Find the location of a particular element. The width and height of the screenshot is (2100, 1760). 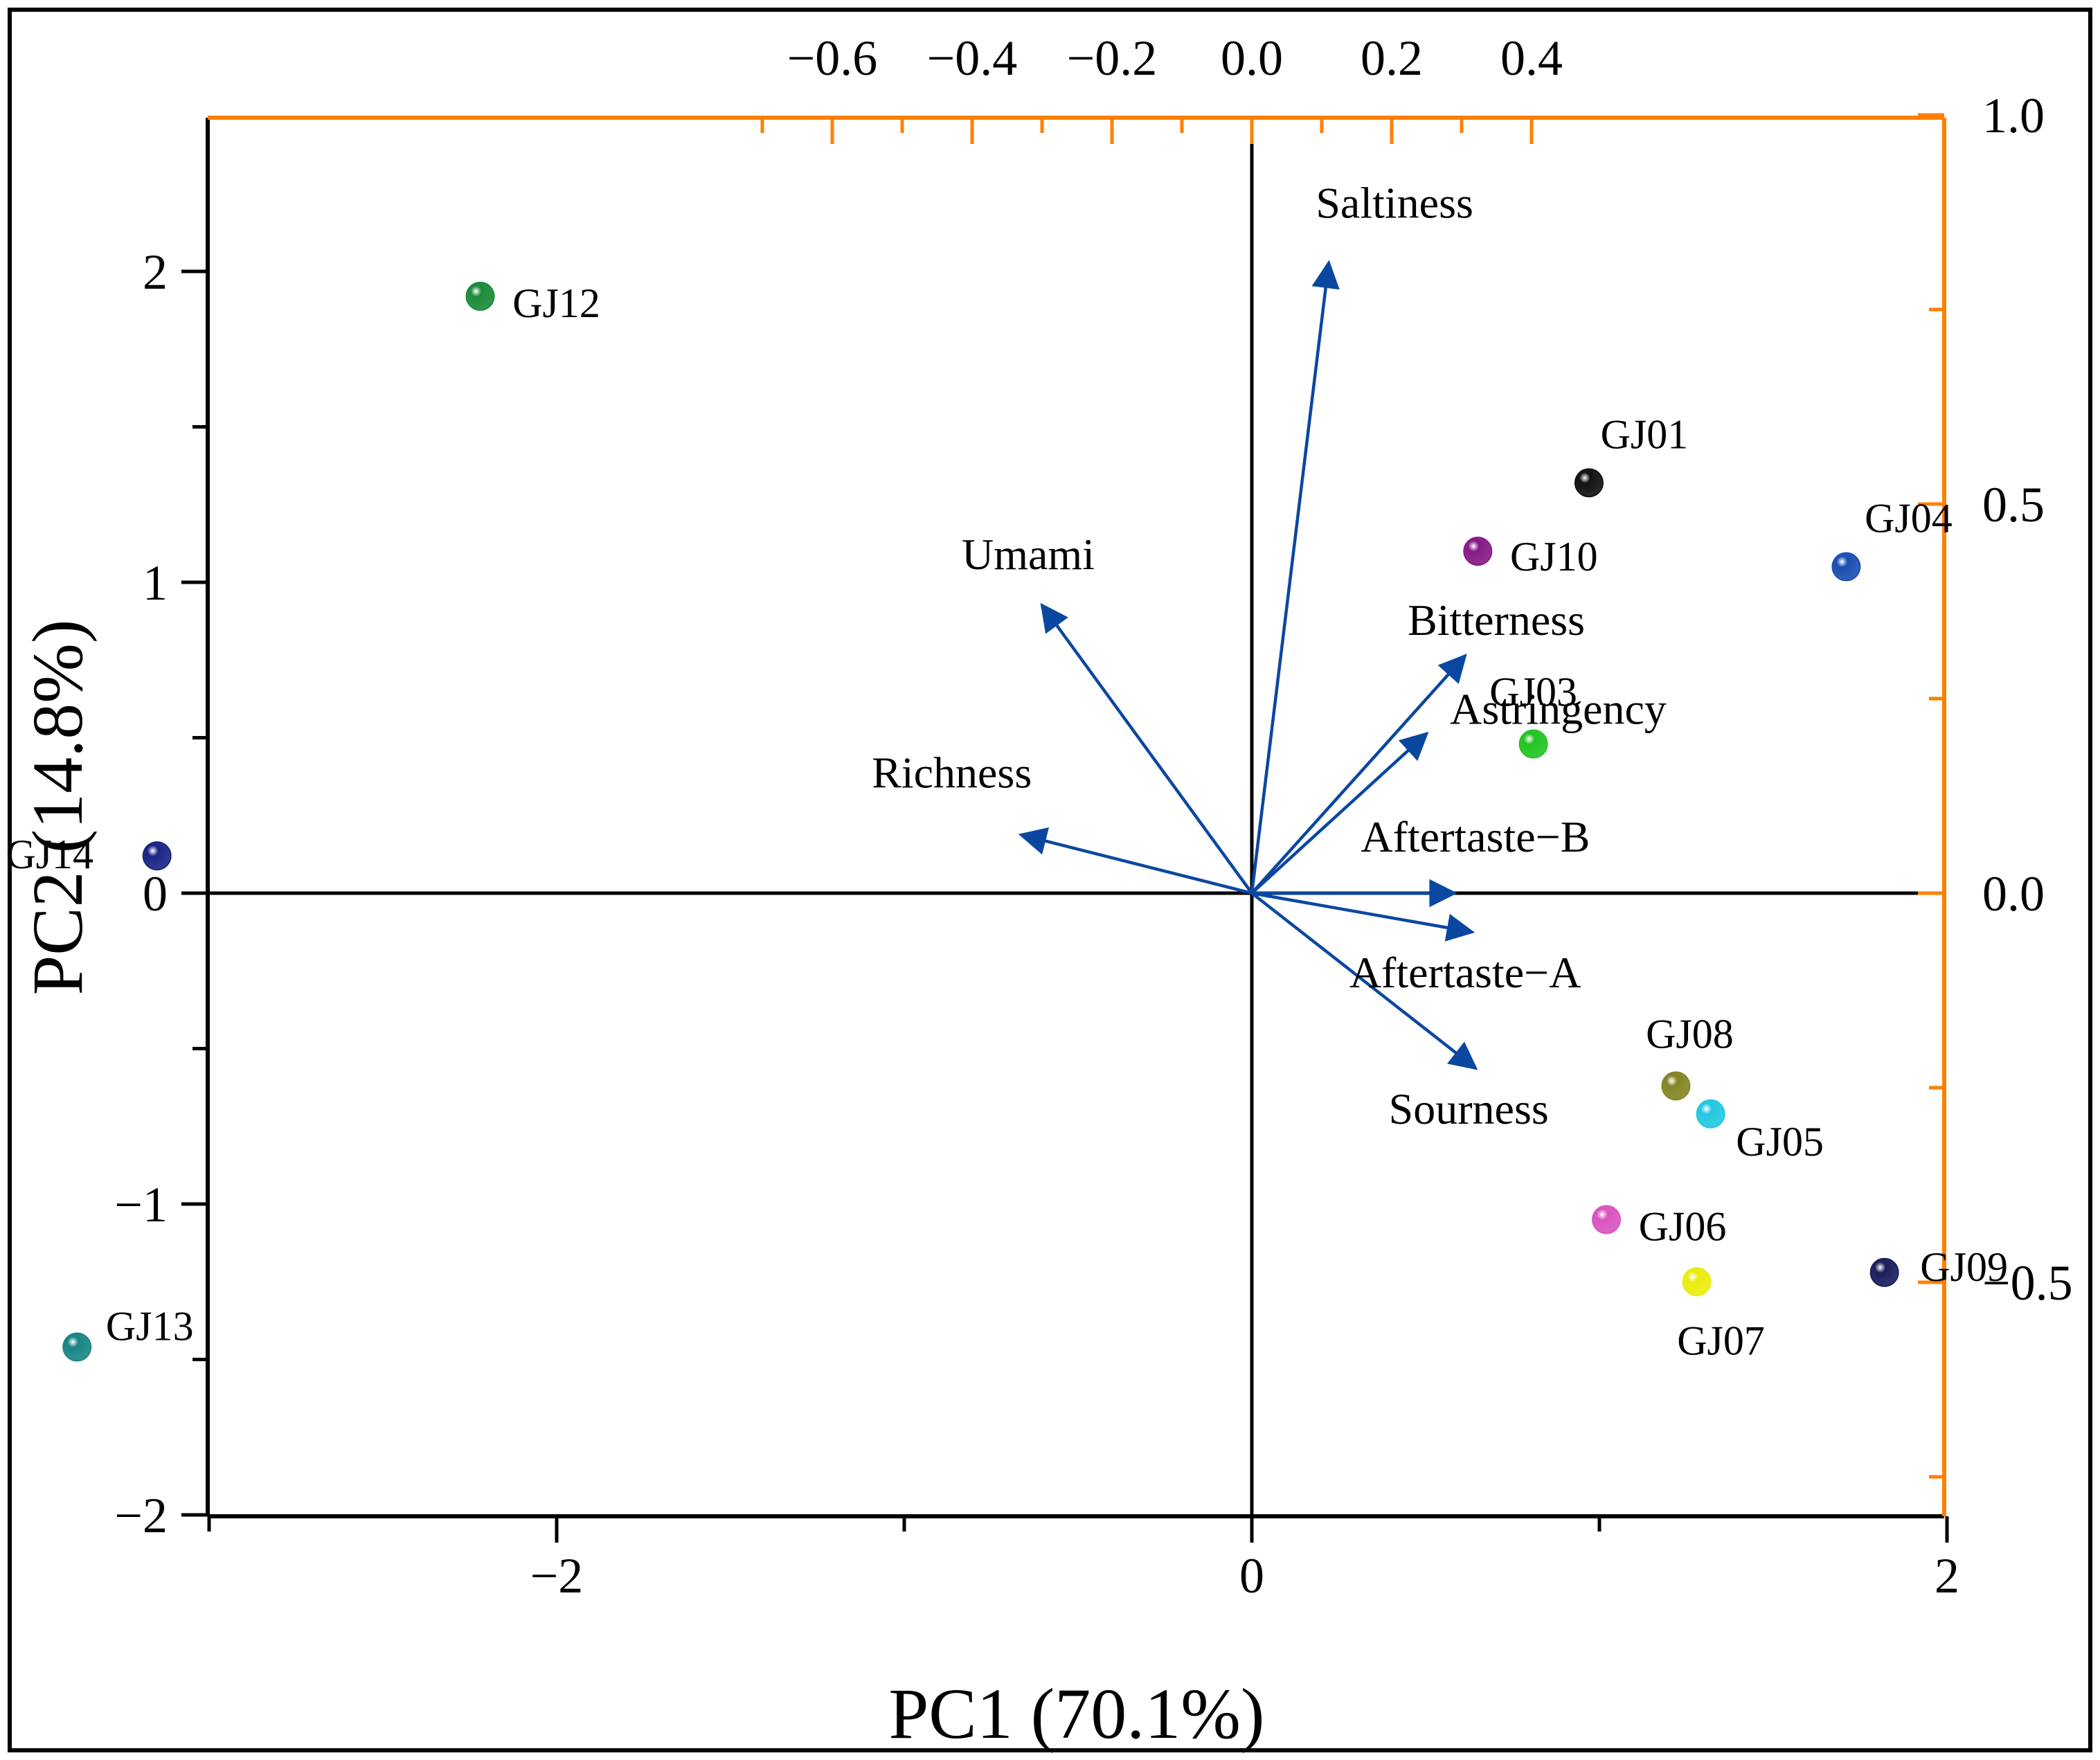

sample-label: GJ10 is located at coordinates (1554, 557).